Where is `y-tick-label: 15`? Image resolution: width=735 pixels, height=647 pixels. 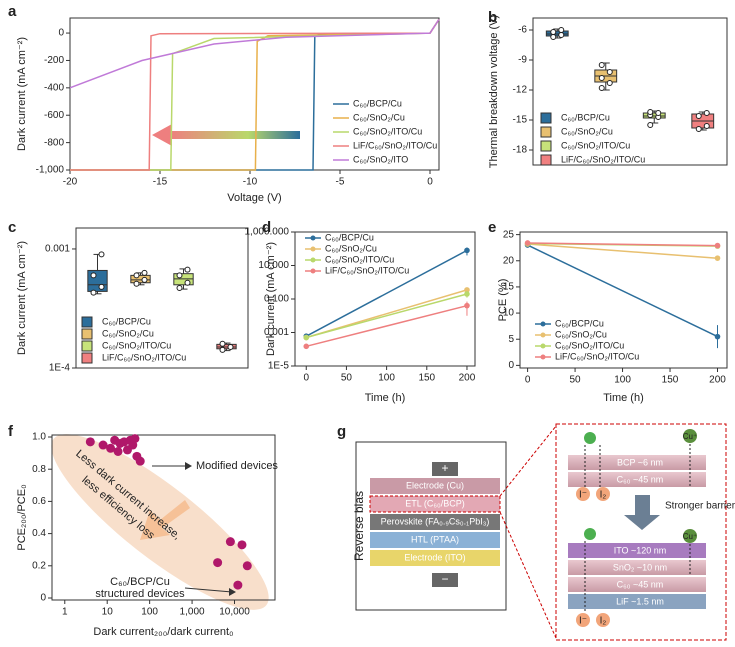 y-tick-label: 15 is located at coordinates (509, 287).